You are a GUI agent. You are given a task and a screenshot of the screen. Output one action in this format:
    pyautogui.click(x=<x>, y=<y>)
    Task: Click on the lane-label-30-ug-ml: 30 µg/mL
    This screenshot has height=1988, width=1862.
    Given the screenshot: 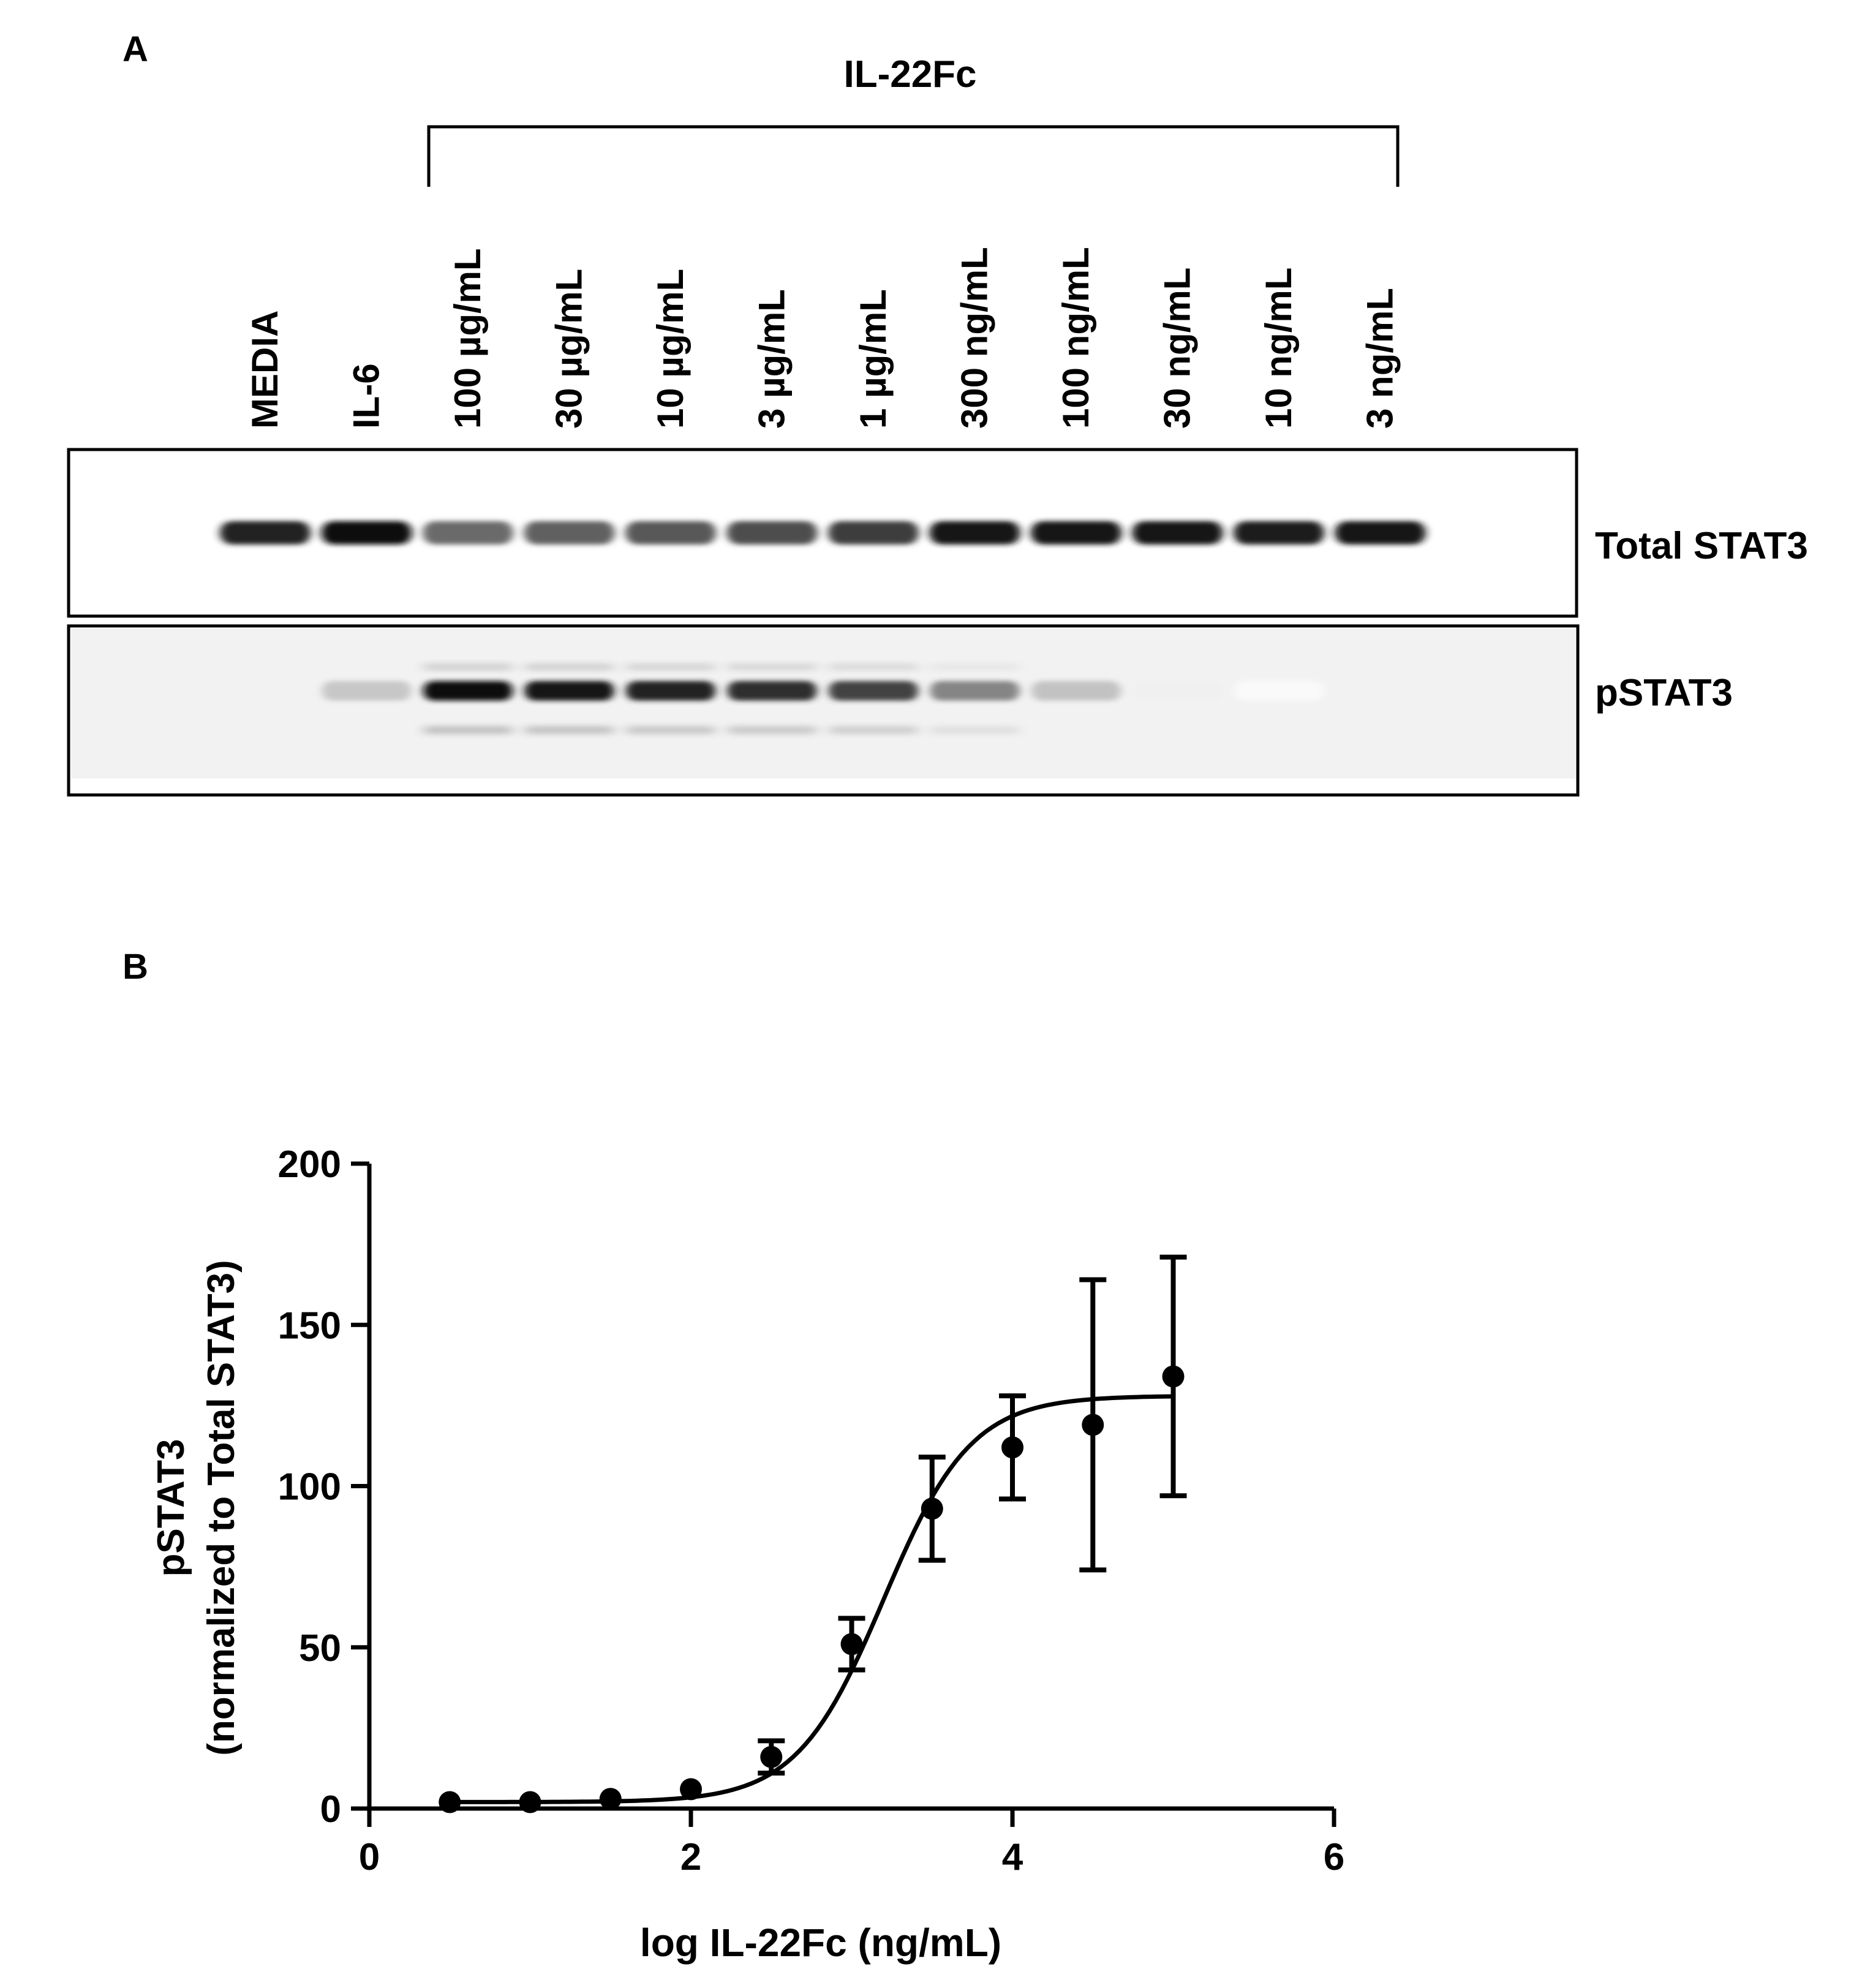 What is the action you would take?
    pyautogui.click(x=570, y=349)
    